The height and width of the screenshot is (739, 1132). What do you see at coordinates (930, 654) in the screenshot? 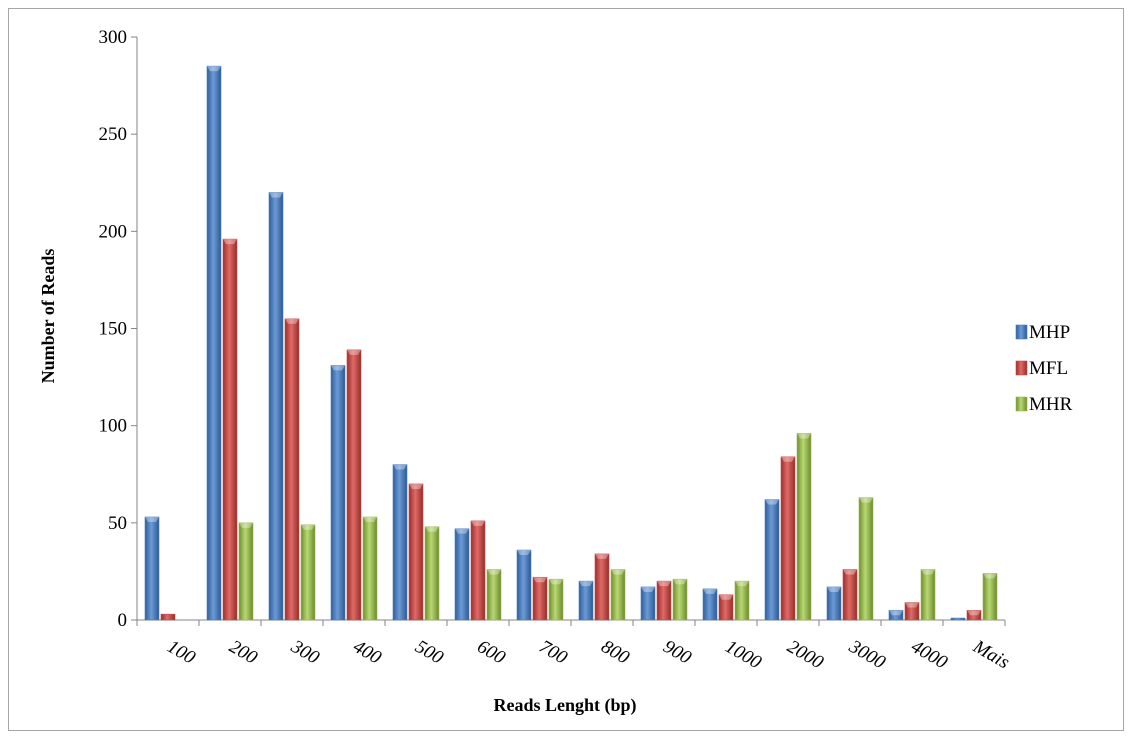
I see `x-tick-label: 4000` at bounding box center [930, 654].